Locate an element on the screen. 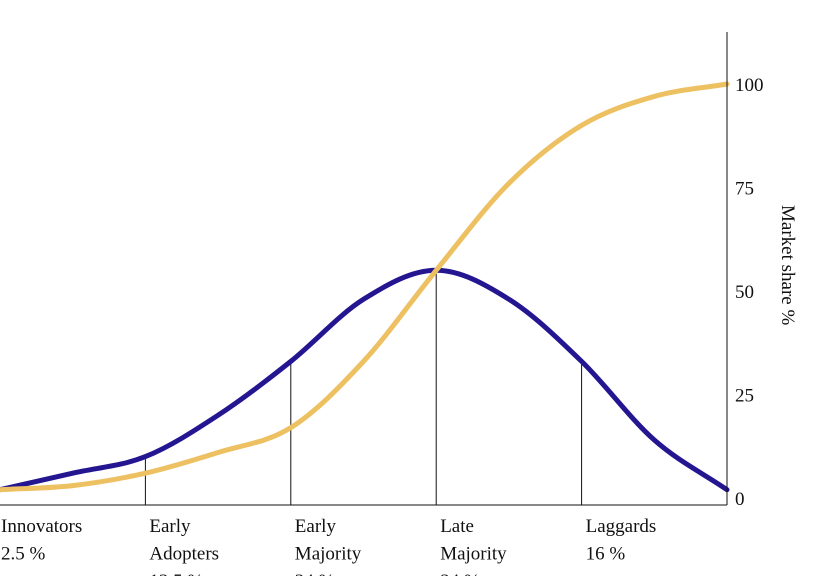 The height and width of the screenshot is (576, 815). y-tick-label-75: 75 is located at coordinates (744, 189).